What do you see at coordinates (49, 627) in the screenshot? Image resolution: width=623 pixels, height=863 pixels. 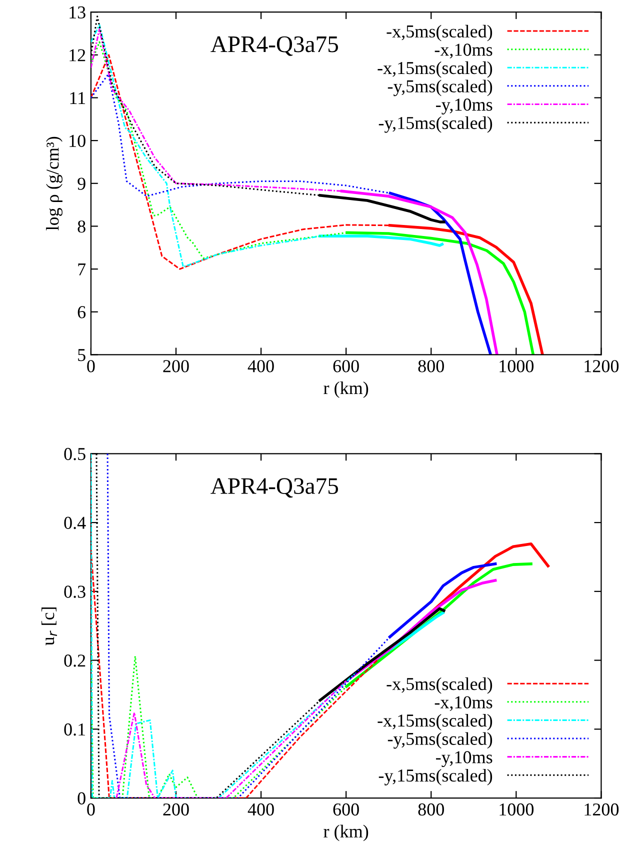 I see `y-axis-title: u$_{r}$ [c]` at bounding box center [49, 627].